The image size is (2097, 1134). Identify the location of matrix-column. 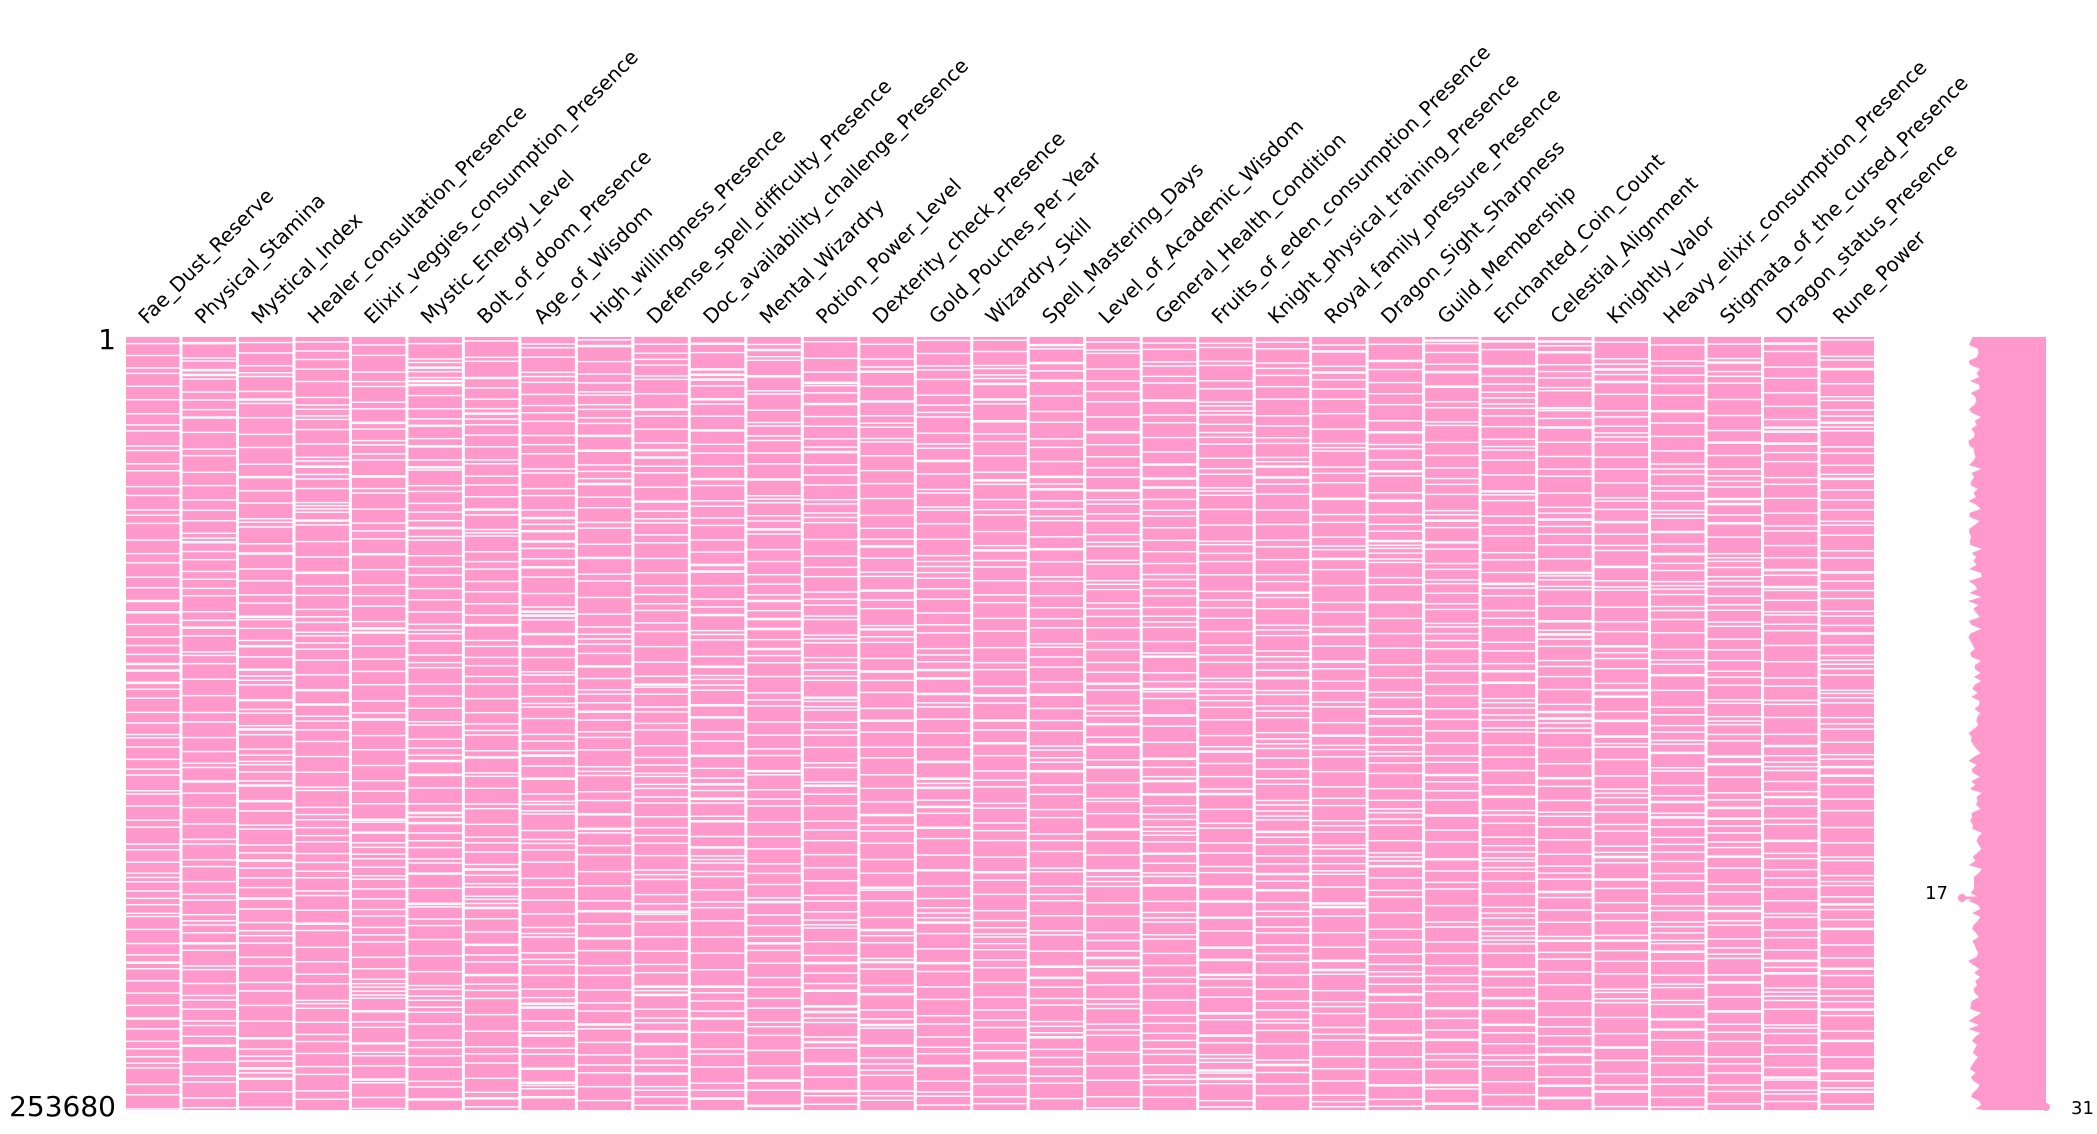
(774, 723).